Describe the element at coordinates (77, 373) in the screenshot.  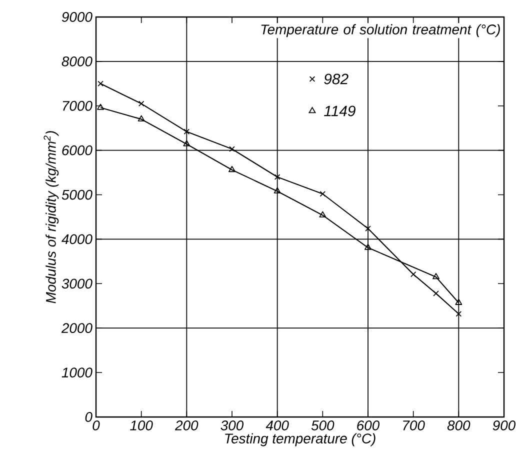
I see `y-tick-label: 1000` at that location.